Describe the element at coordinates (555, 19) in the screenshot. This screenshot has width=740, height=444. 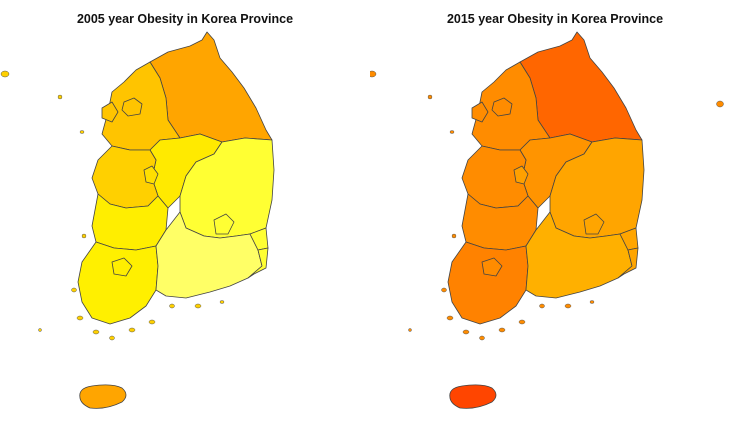
I see `map-title: 2015 year Obesity in Korea Province` at that location.